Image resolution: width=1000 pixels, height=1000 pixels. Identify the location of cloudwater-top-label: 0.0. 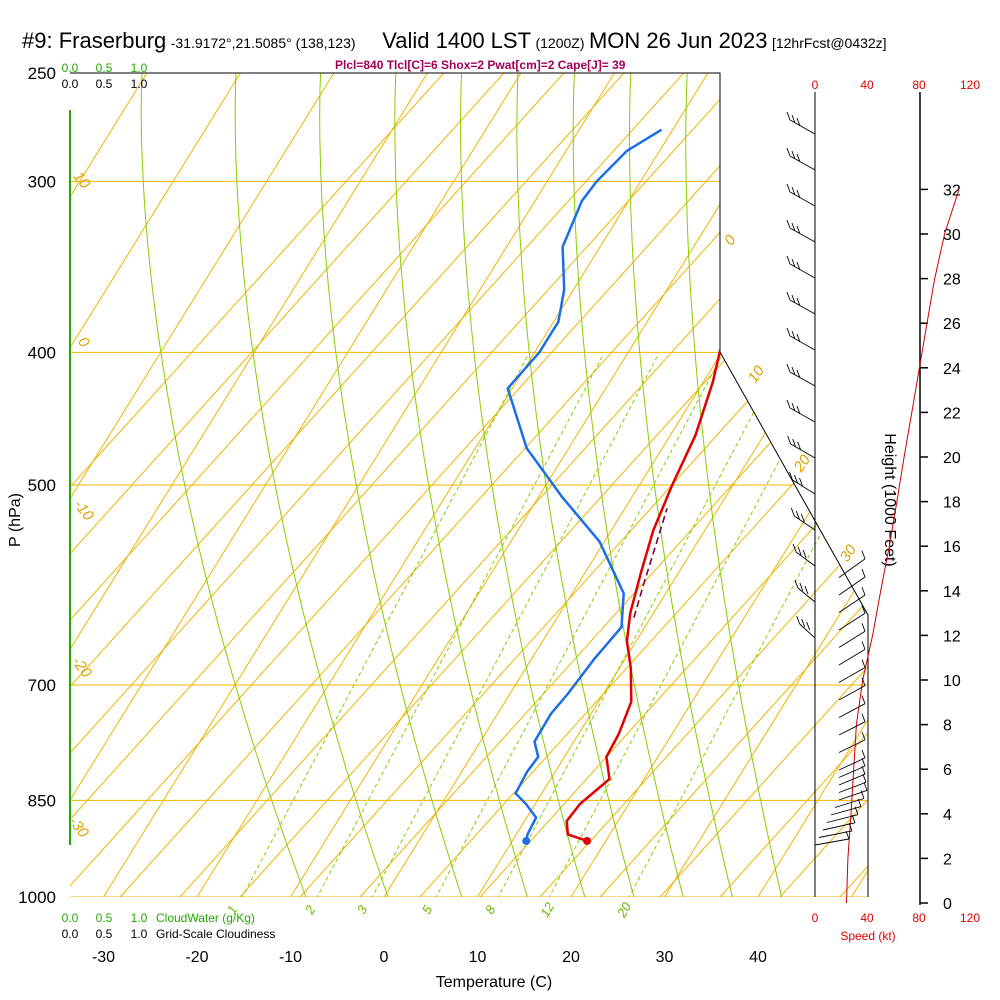
(70, 68).